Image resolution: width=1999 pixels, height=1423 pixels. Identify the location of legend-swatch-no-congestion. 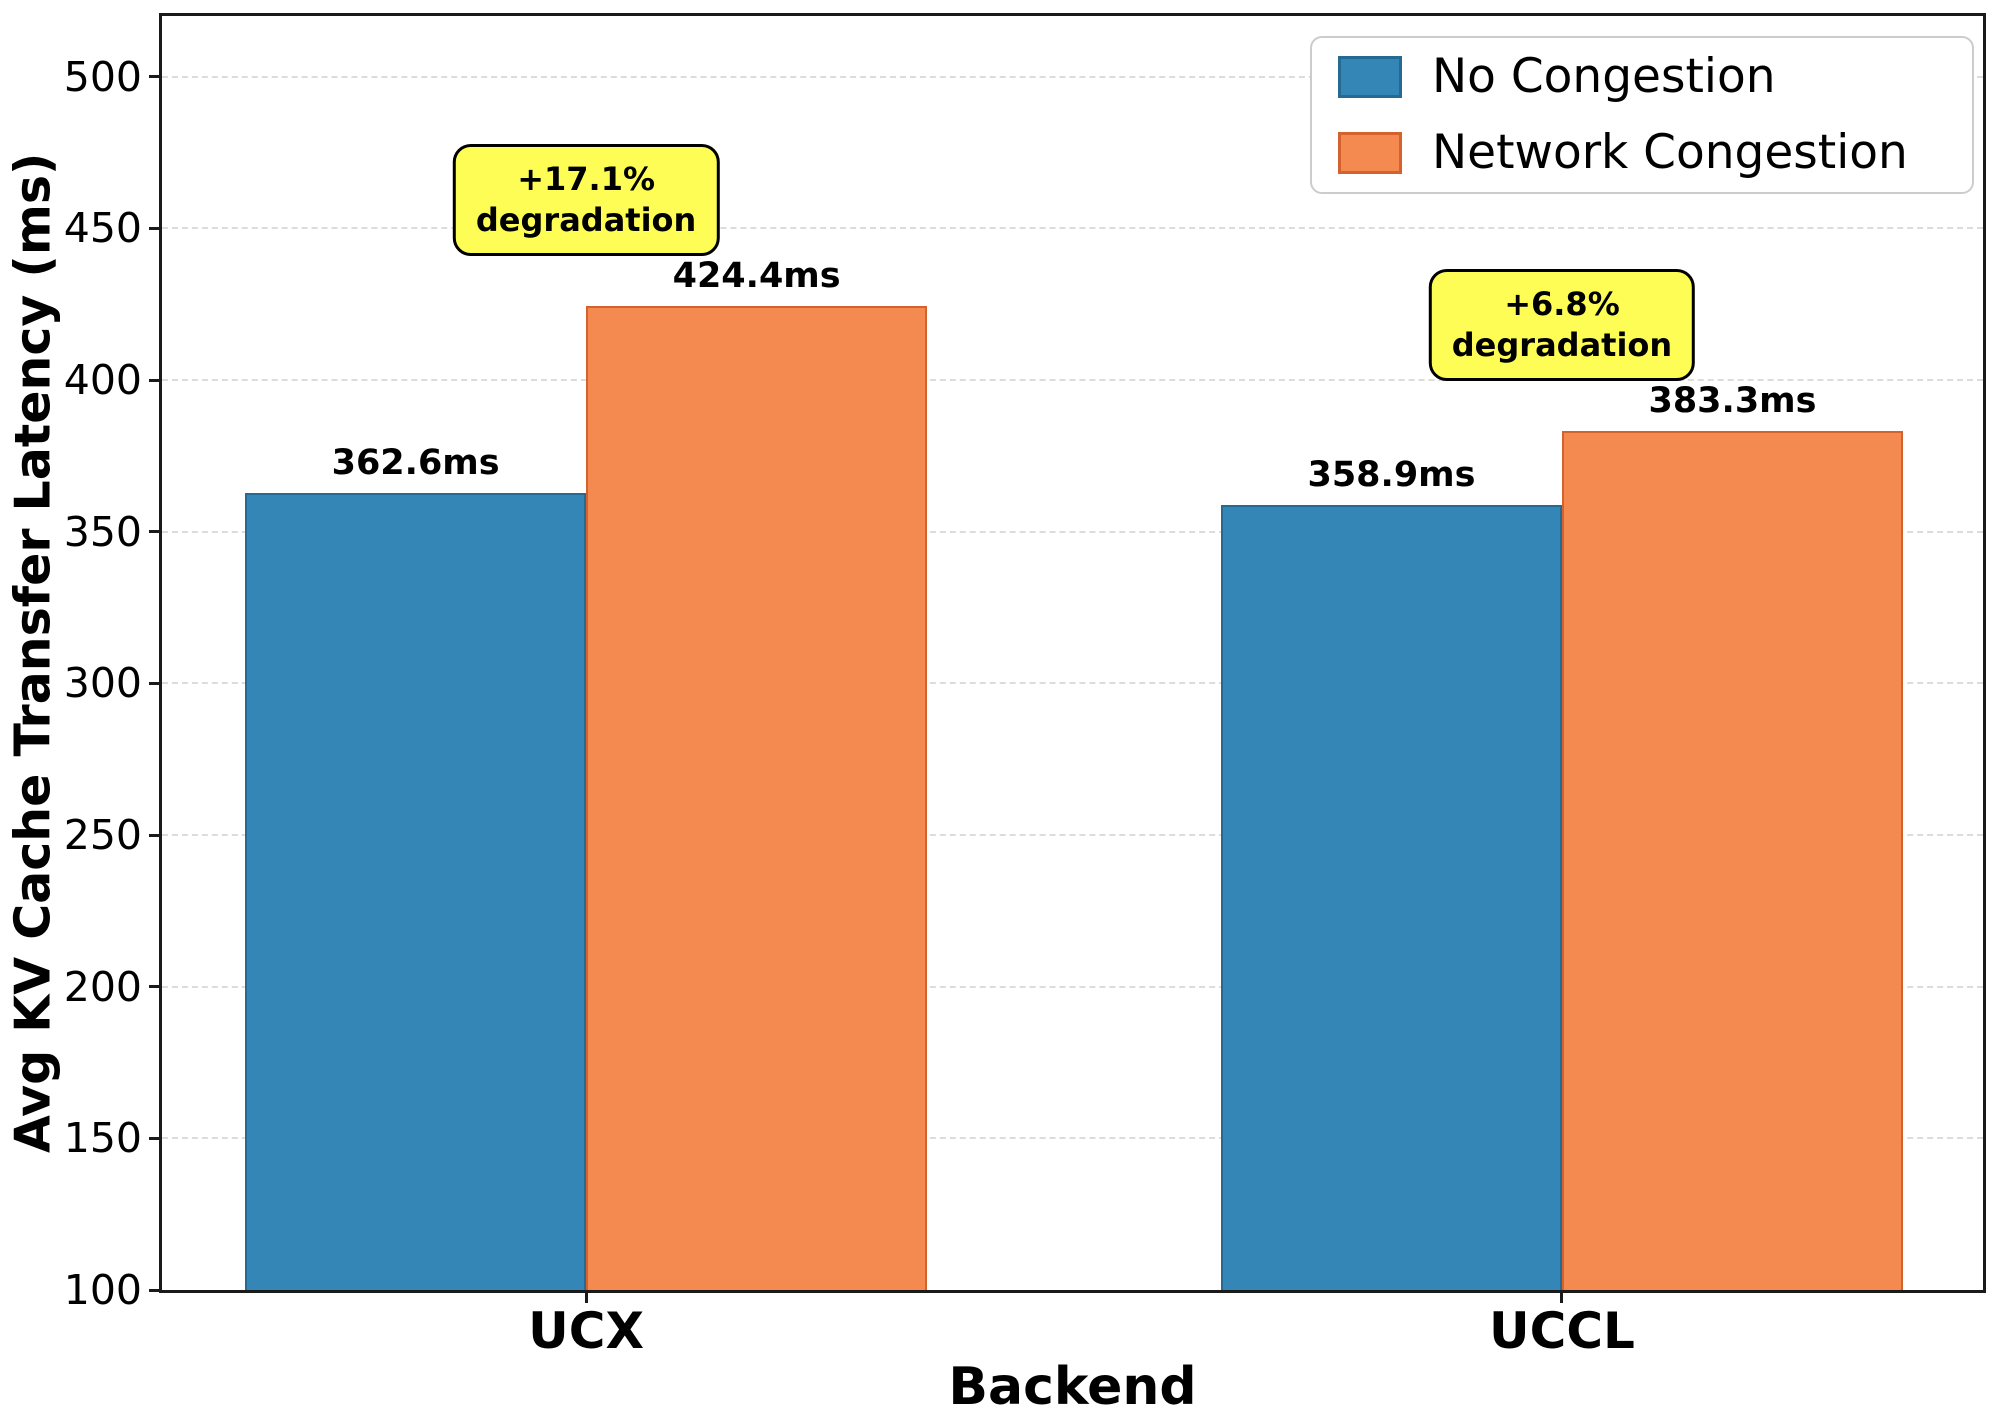
(1370, 77).